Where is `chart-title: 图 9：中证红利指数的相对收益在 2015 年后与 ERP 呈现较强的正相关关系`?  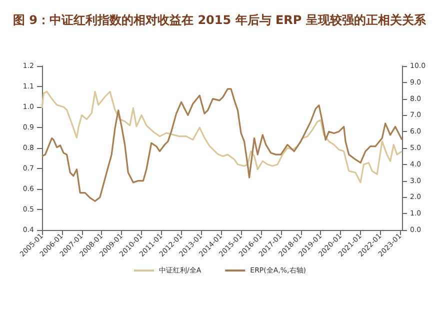
chart-title: 图 9：中证红利指数的相对收益在 2015 年后与 ERP 呈现较强的正相关关系 is located at coordinates (220, 20).